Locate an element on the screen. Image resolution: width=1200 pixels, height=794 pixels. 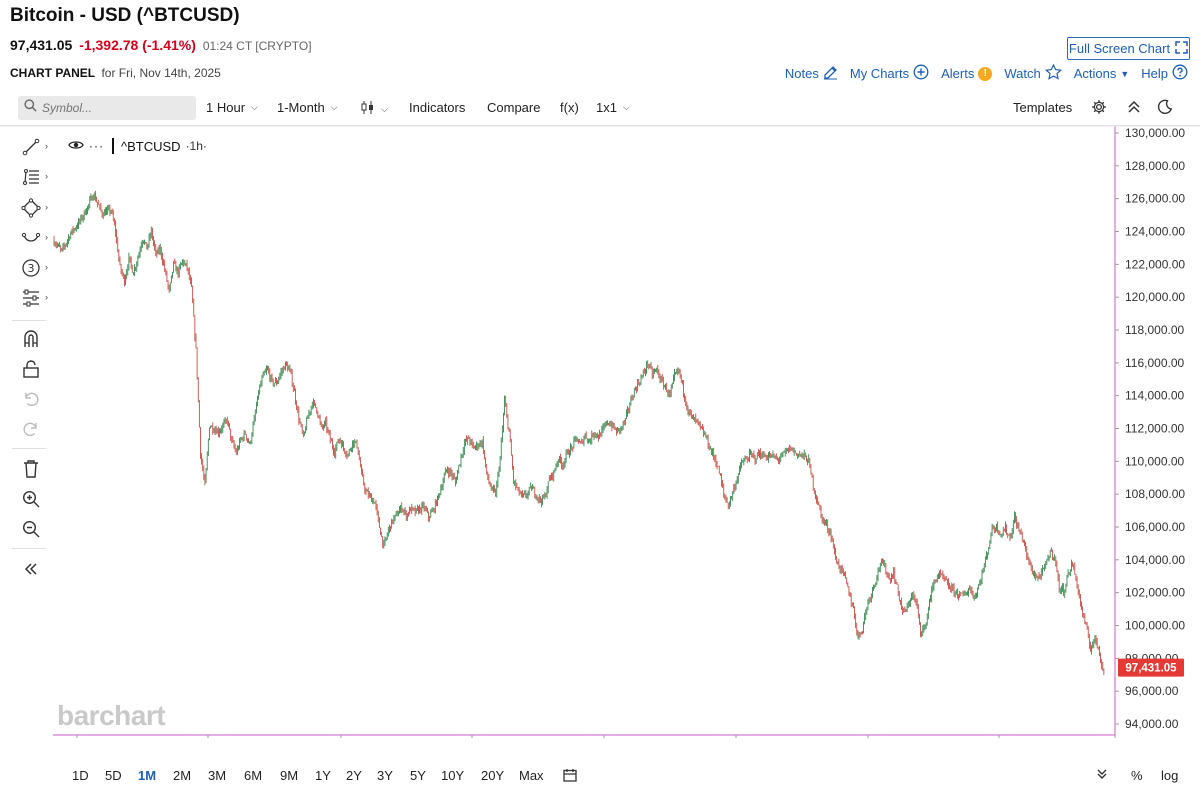
fibonacci-tool is located at coordinates (31, 177).